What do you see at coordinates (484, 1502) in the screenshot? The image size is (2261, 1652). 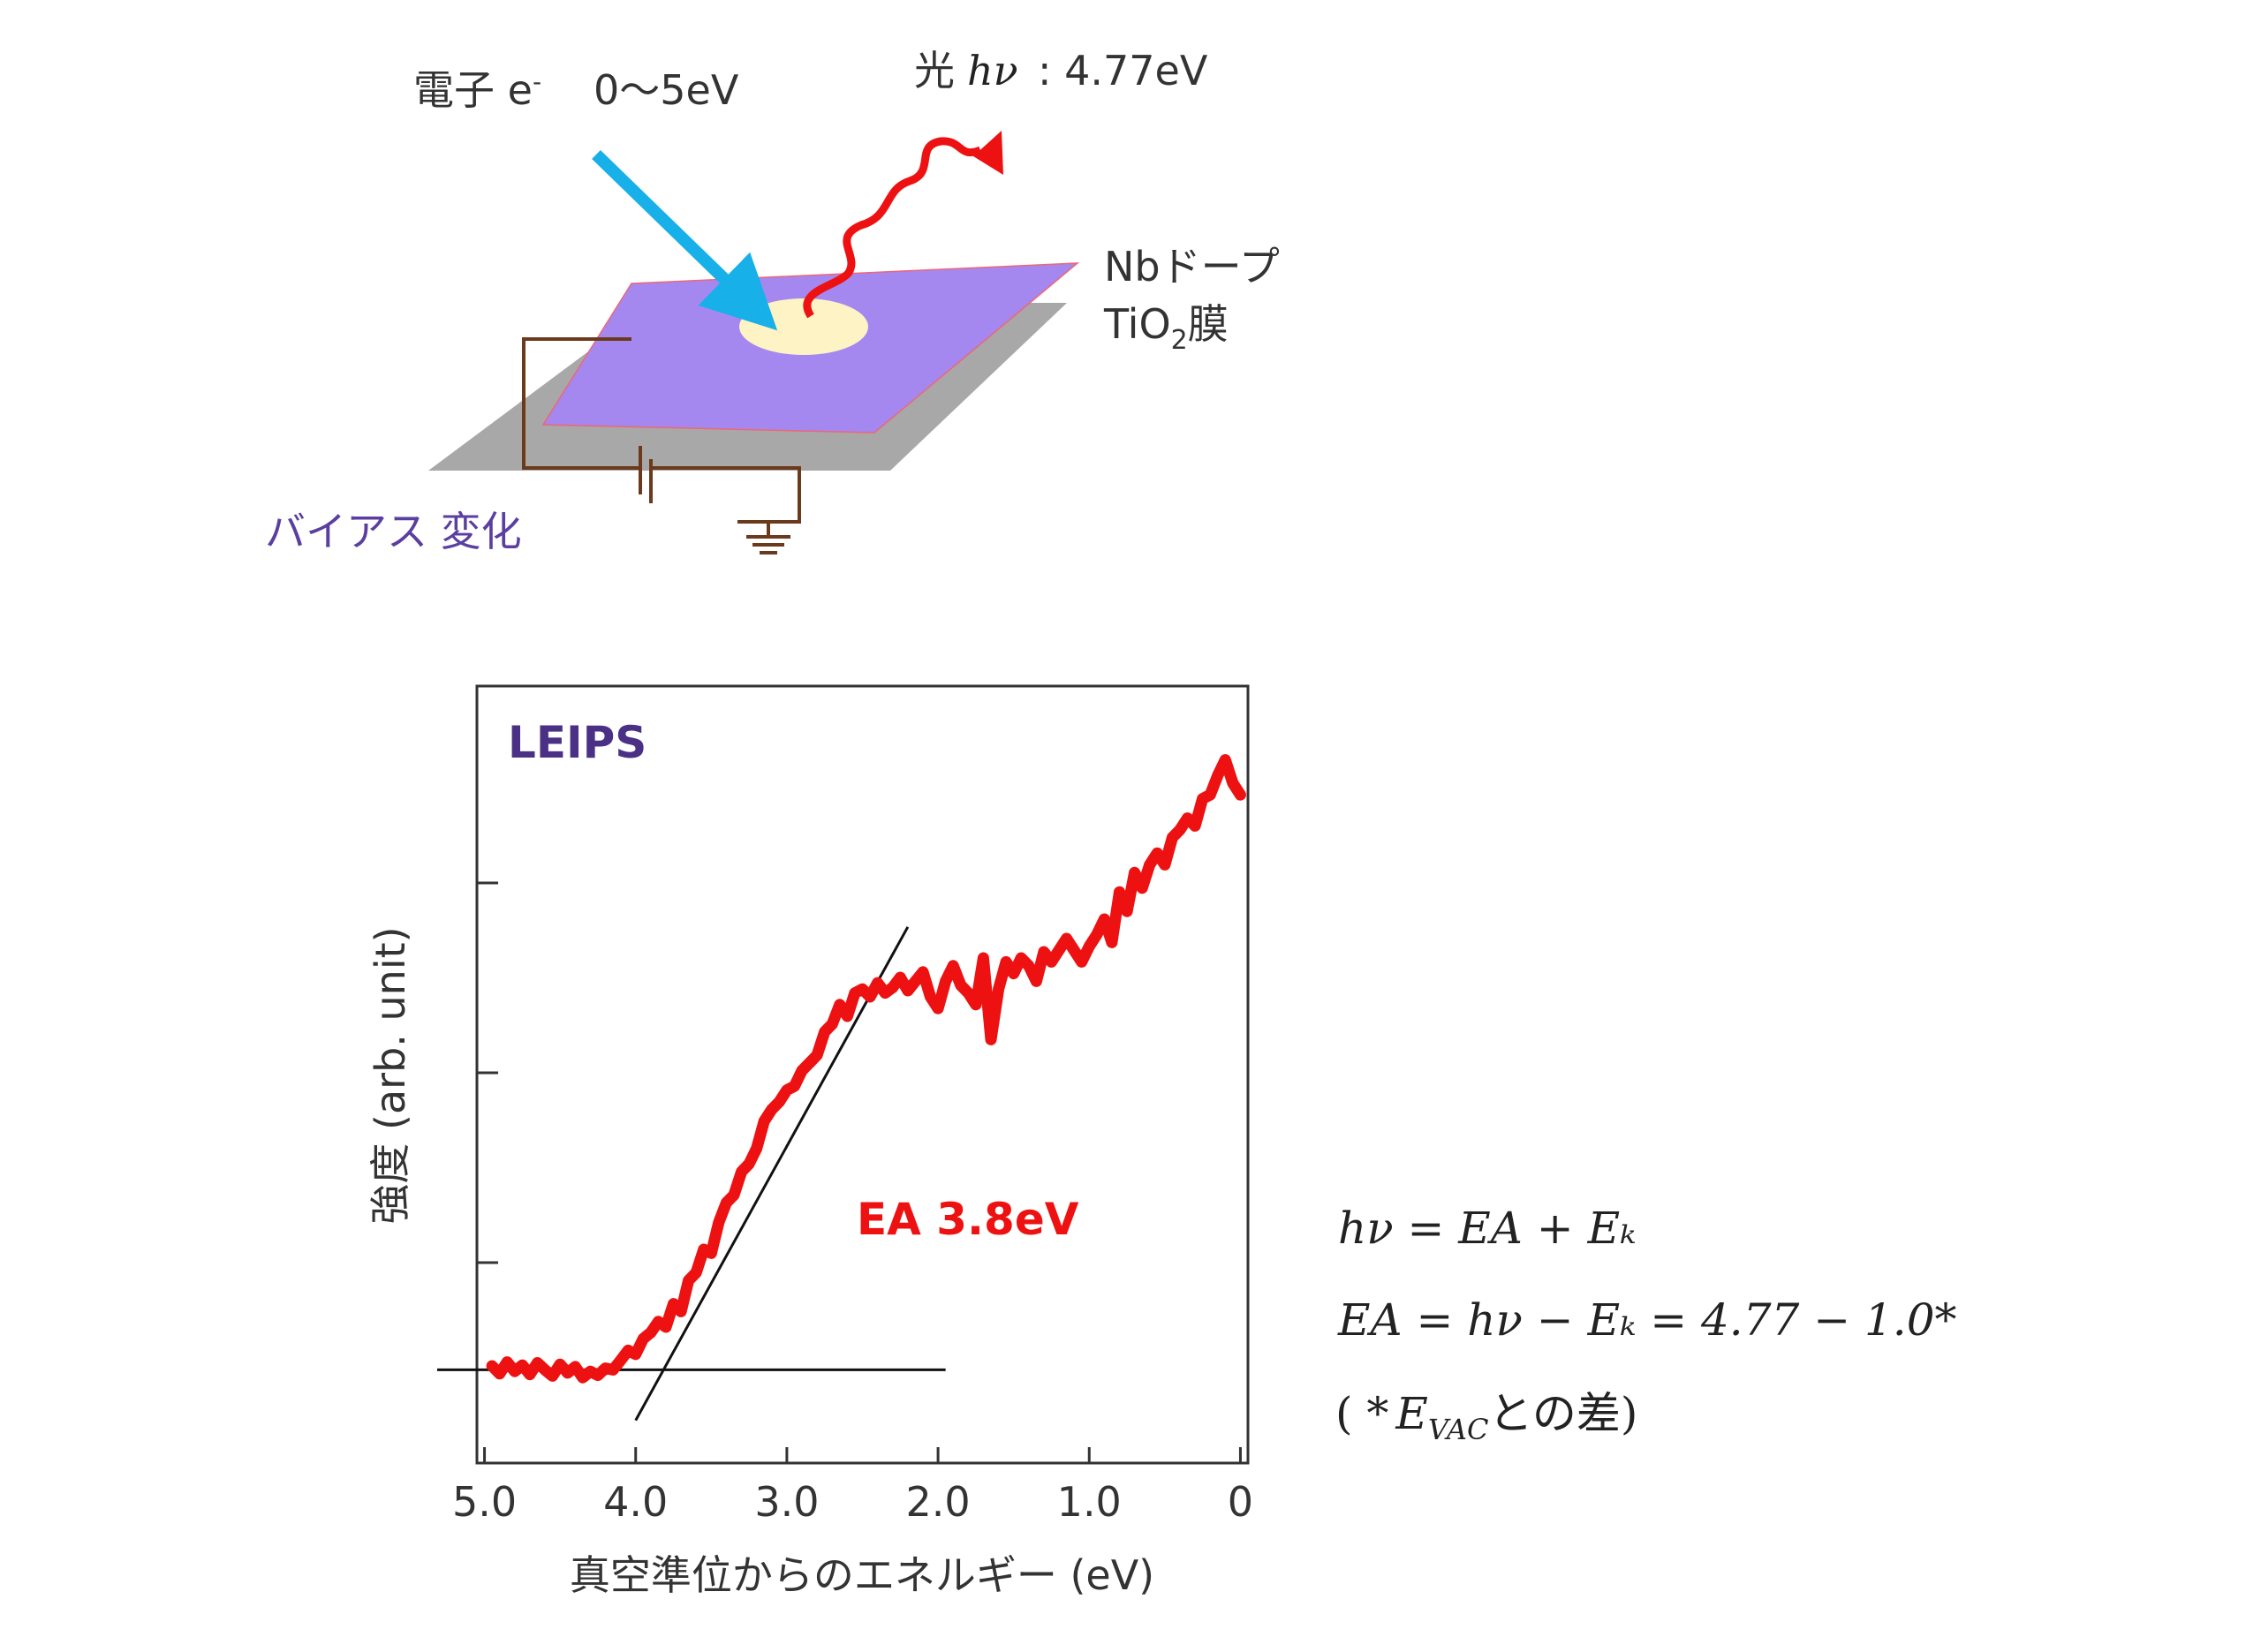 I see `x-tick-label: 5.0` at bounding box center [484, 1502].